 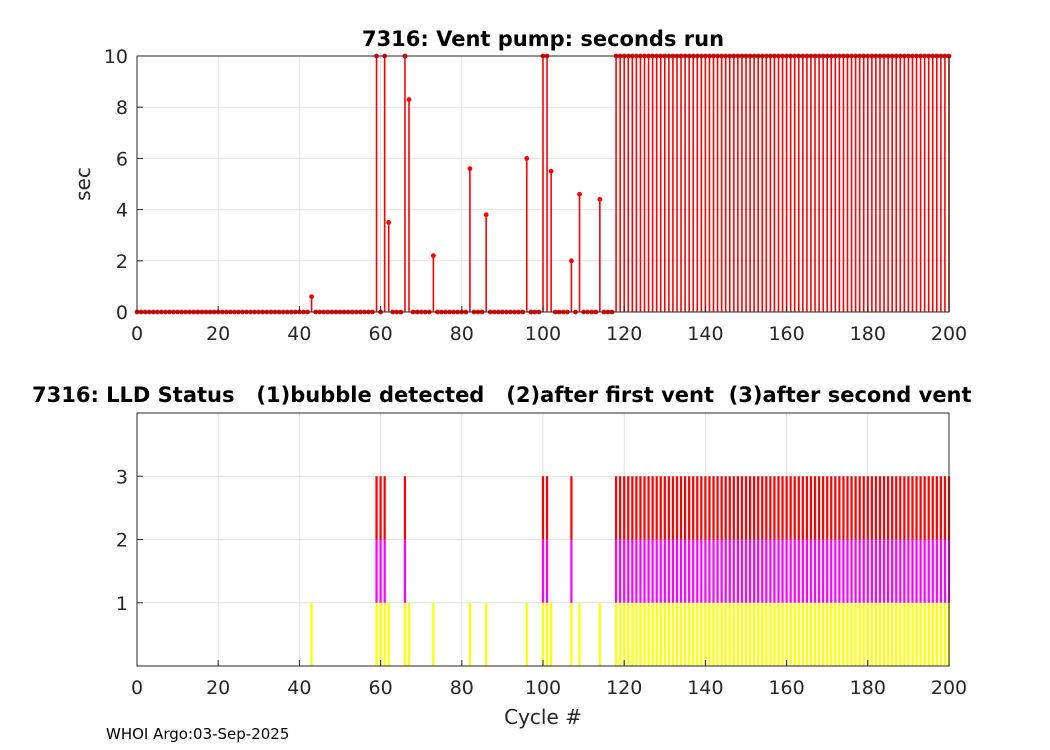 What do you see at coordinates (949, 334) in the screenshot?
I see `x-tick-label: 200` at bounding box center [949, 334].